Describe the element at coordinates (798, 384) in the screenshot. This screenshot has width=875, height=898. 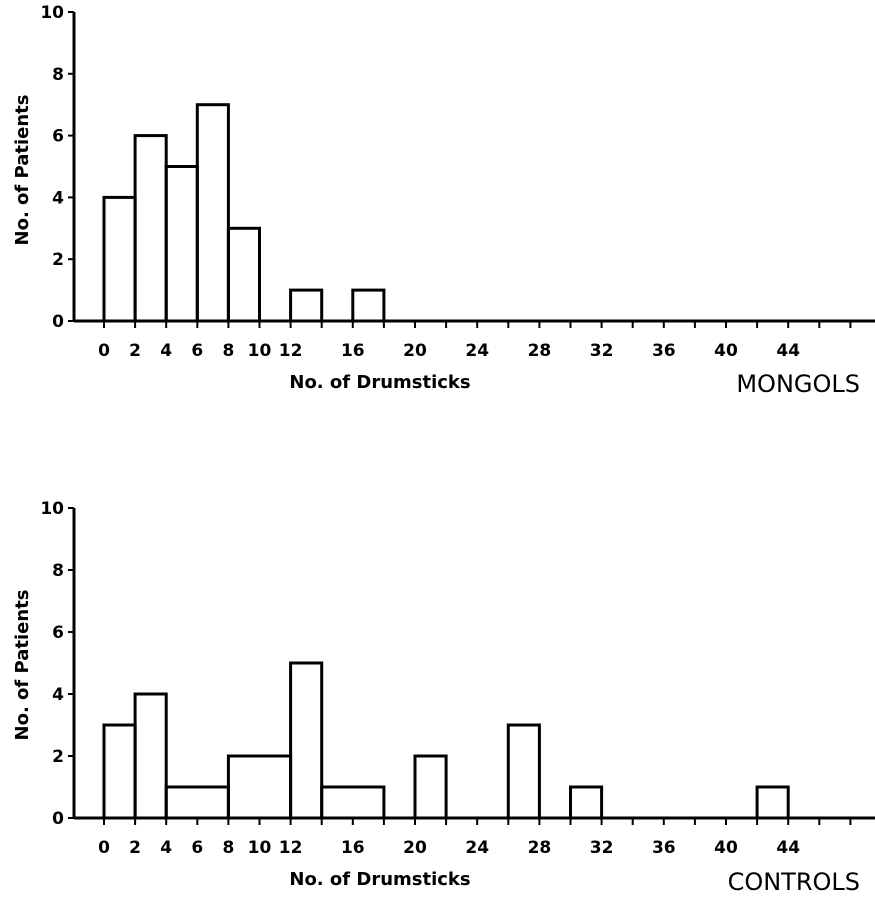
I see `panel-label: MONGOLS` at that location.